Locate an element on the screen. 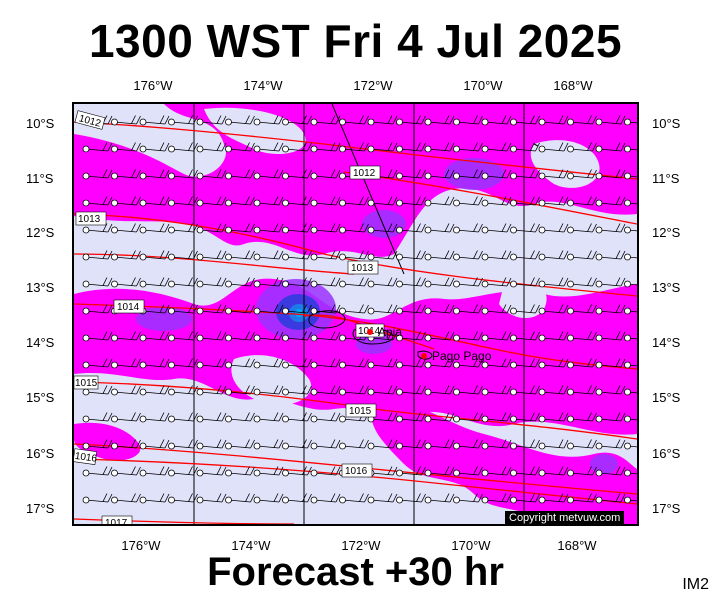  svg-text: 1014 is located at coordinates (128, 307).